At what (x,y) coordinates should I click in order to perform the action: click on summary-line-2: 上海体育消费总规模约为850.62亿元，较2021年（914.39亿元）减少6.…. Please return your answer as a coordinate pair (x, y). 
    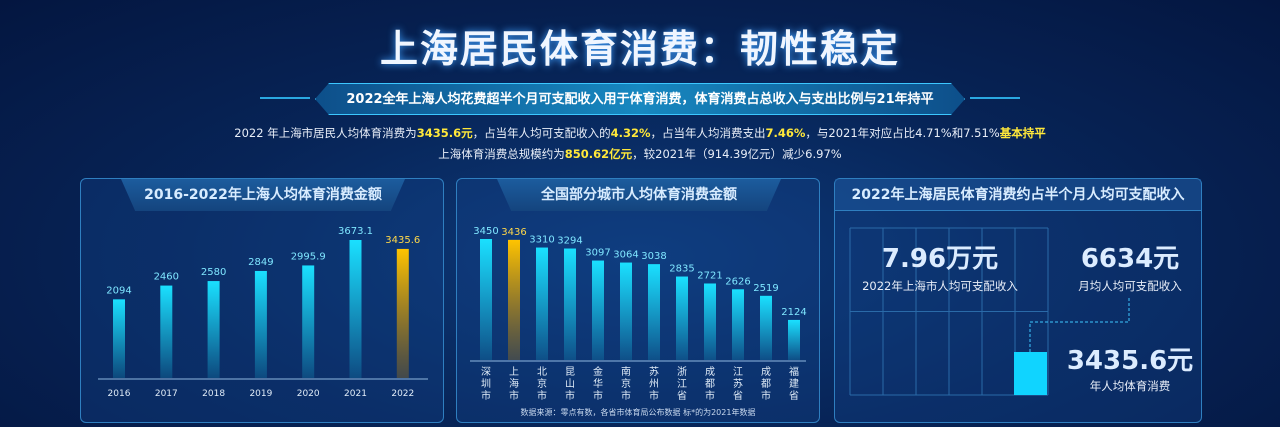
    Looking at the image, I should click on (640, 154).